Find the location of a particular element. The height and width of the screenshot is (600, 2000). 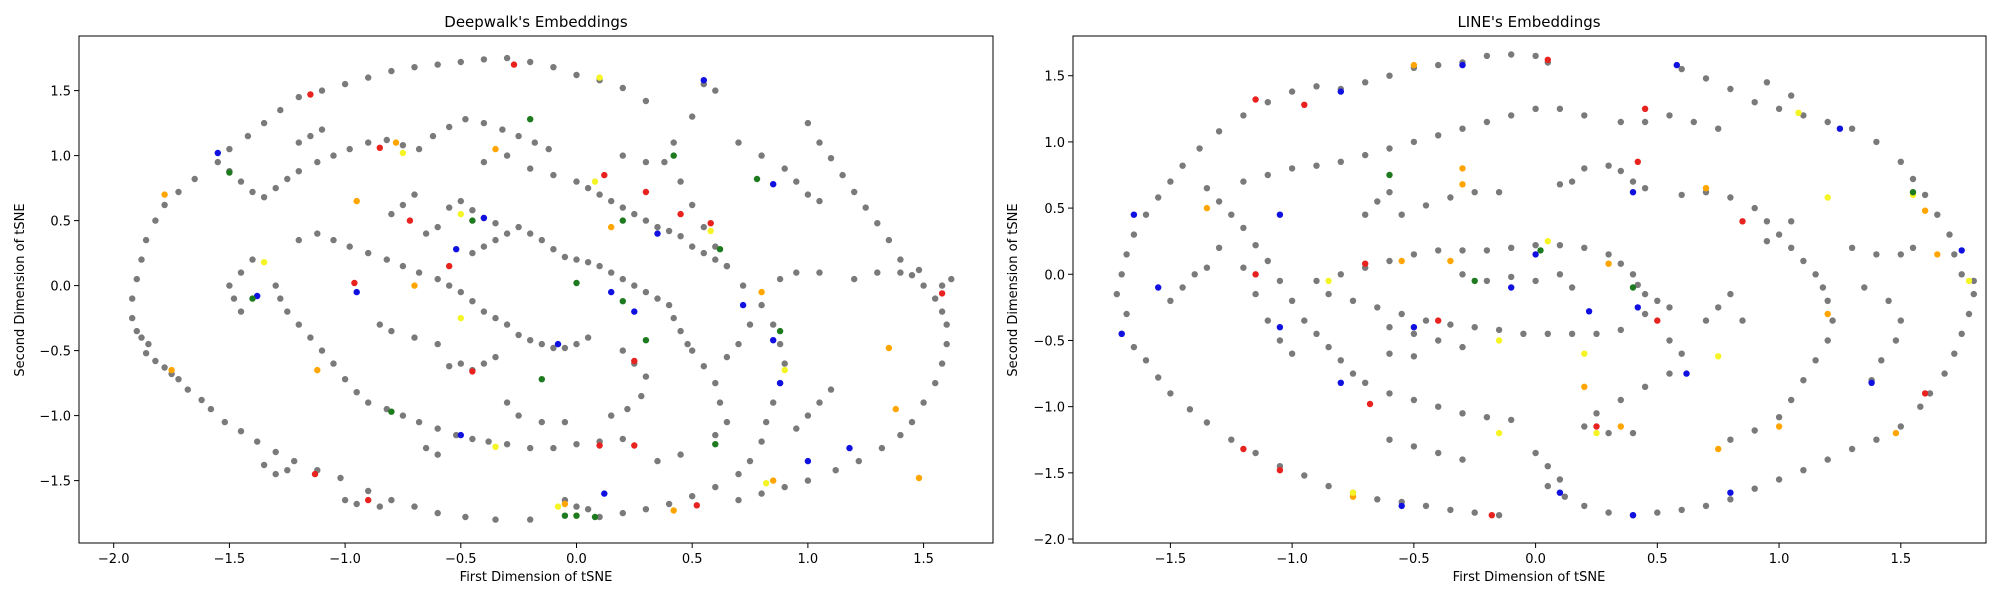

y-axis-label: Second Dimension of tSNE is located at coordinates (20, 289).